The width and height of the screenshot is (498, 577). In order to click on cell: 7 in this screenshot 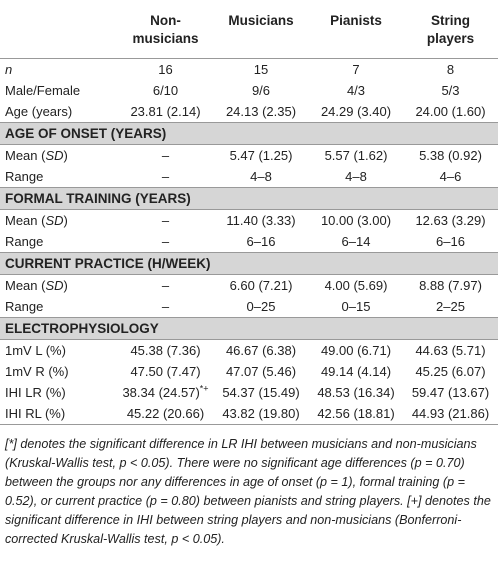, I will do `click(356, 69)`.